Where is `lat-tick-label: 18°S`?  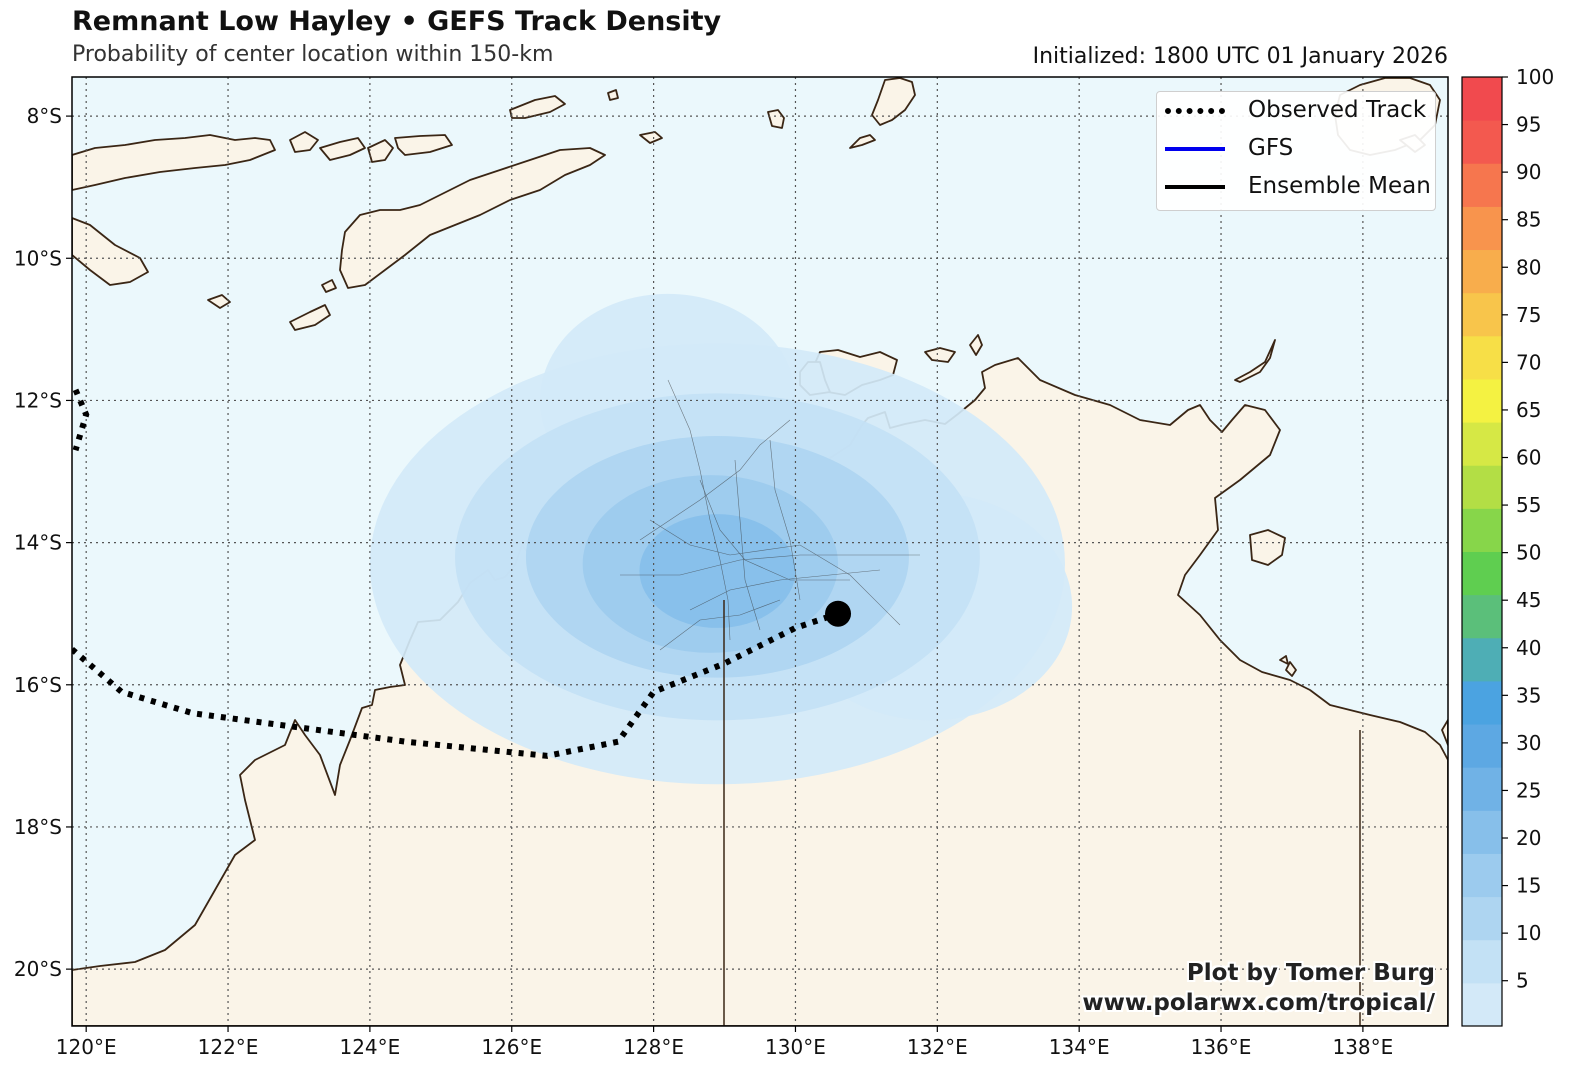 lat-tick-label: 18°S is located at coordinates (38, 827).